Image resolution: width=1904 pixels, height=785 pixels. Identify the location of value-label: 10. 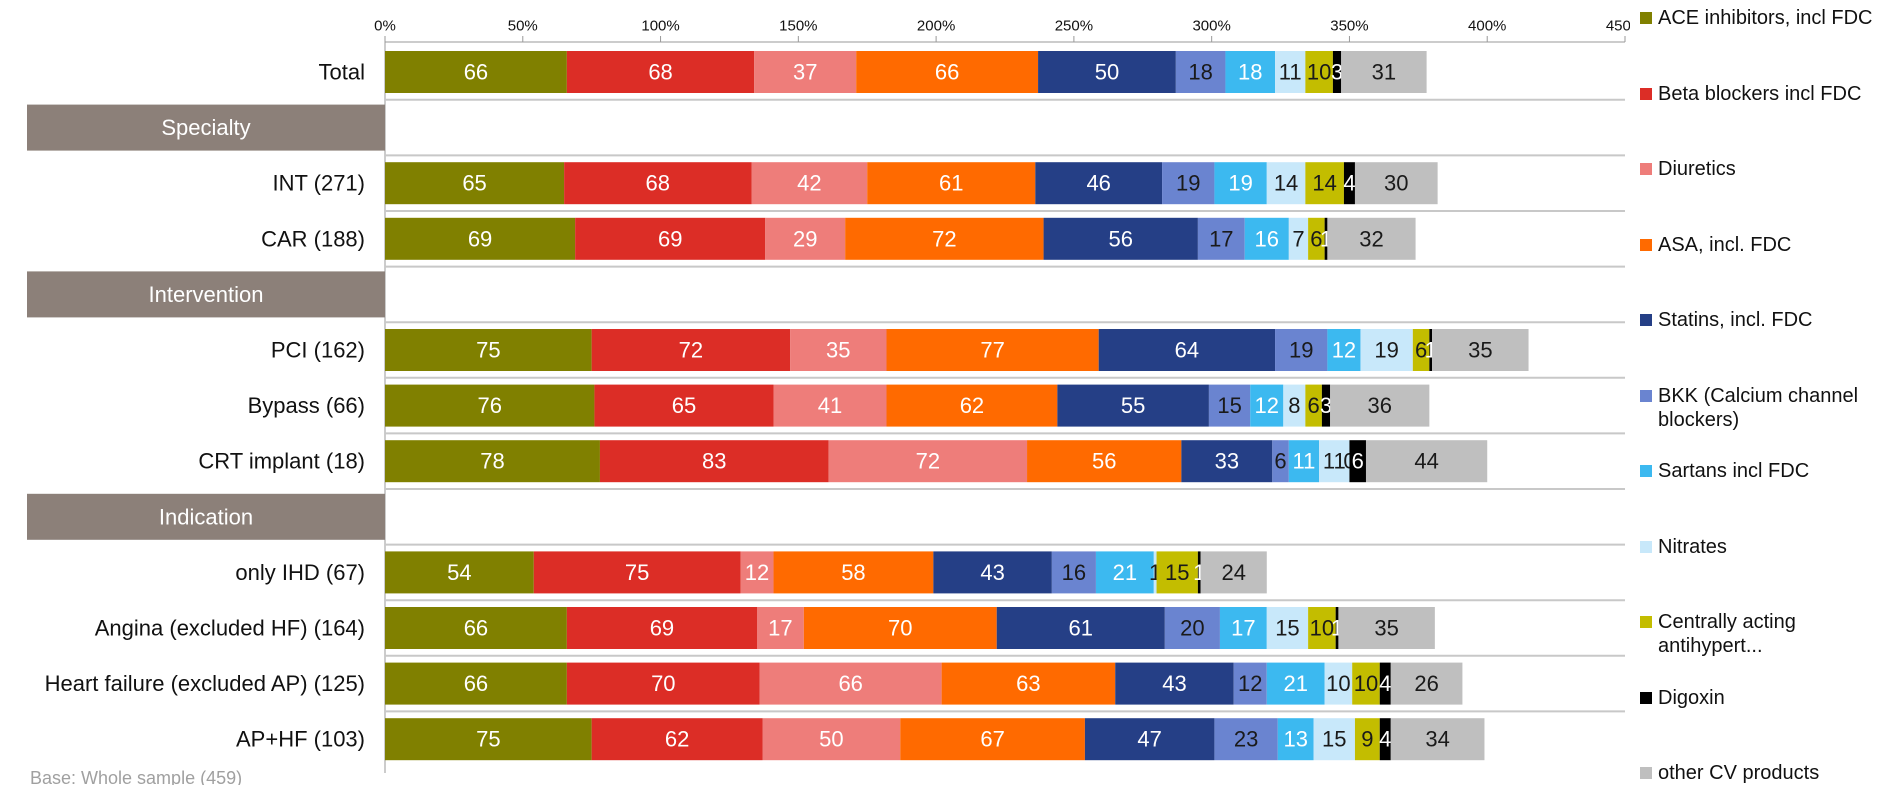
(1366, 683).